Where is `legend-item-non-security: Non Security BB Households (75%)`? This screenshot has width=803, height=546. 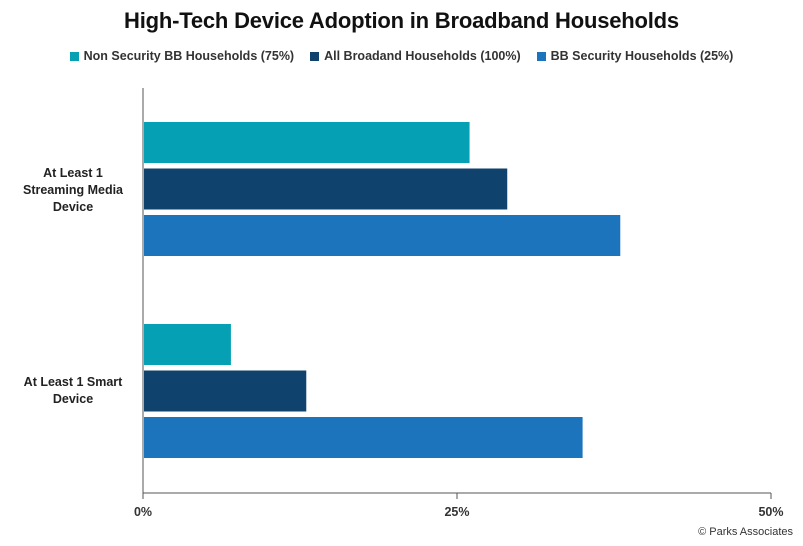
legend-item-non-security: Non Security BB Households (75%) is located at coordinates (182, 56).